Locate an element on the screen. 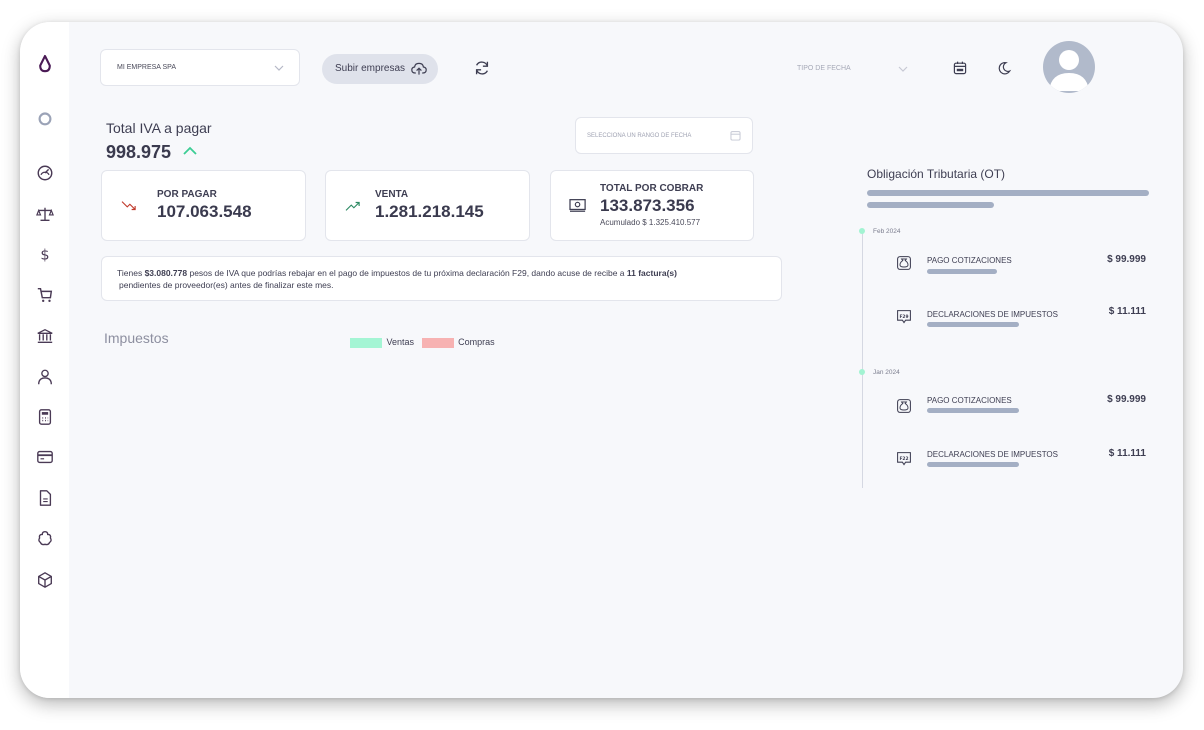  user-avatar-icon is located at coordinates (45, 118).